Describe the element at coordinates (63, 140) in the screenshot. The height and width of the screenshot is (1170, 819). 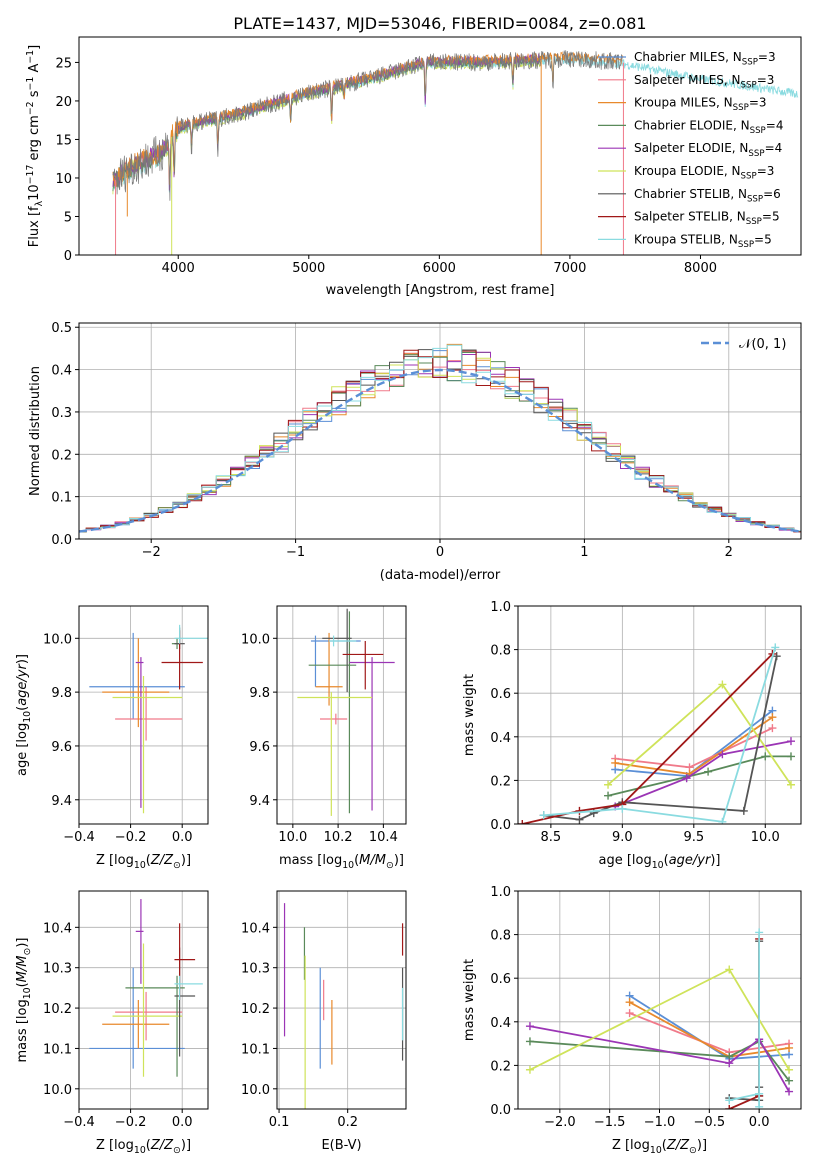
I see `y-tick-label: 15` at that location.